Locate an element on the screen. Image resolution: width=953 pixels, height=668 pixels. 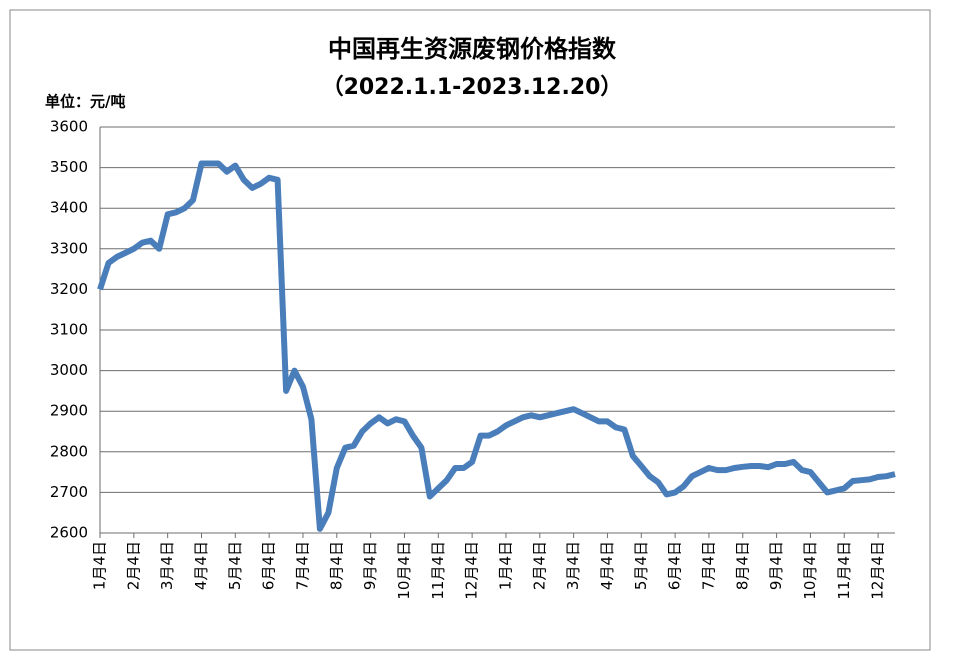
y-axis-label: 单位：元/吨 is located at coordinates (85, 102).